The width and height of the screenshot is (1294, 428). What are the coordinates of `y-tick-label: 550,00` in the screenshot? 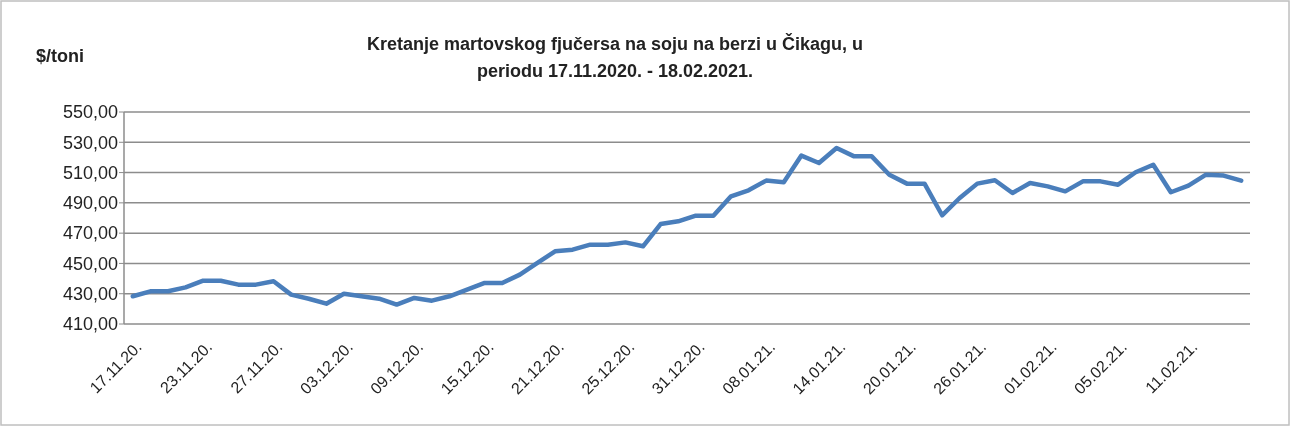 It's located at (90, 112).